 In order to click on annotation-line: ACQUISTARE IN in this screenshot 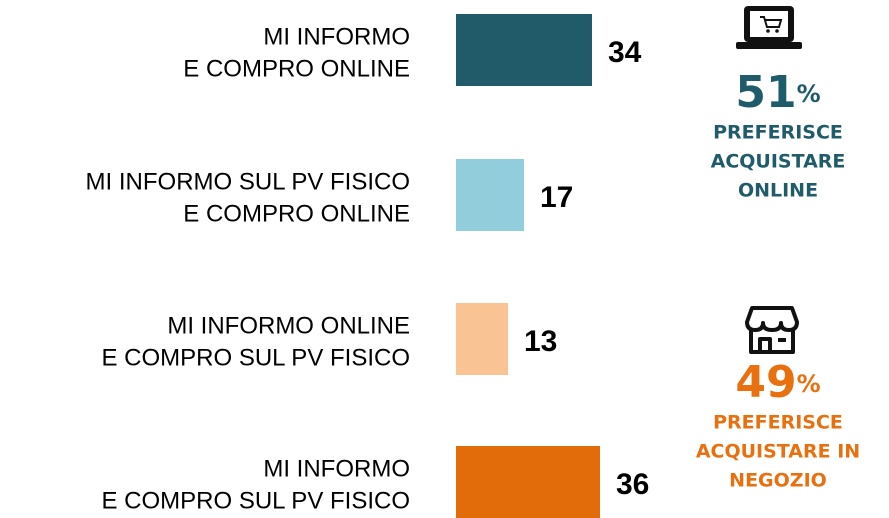, I will do `click(778, 452)`.